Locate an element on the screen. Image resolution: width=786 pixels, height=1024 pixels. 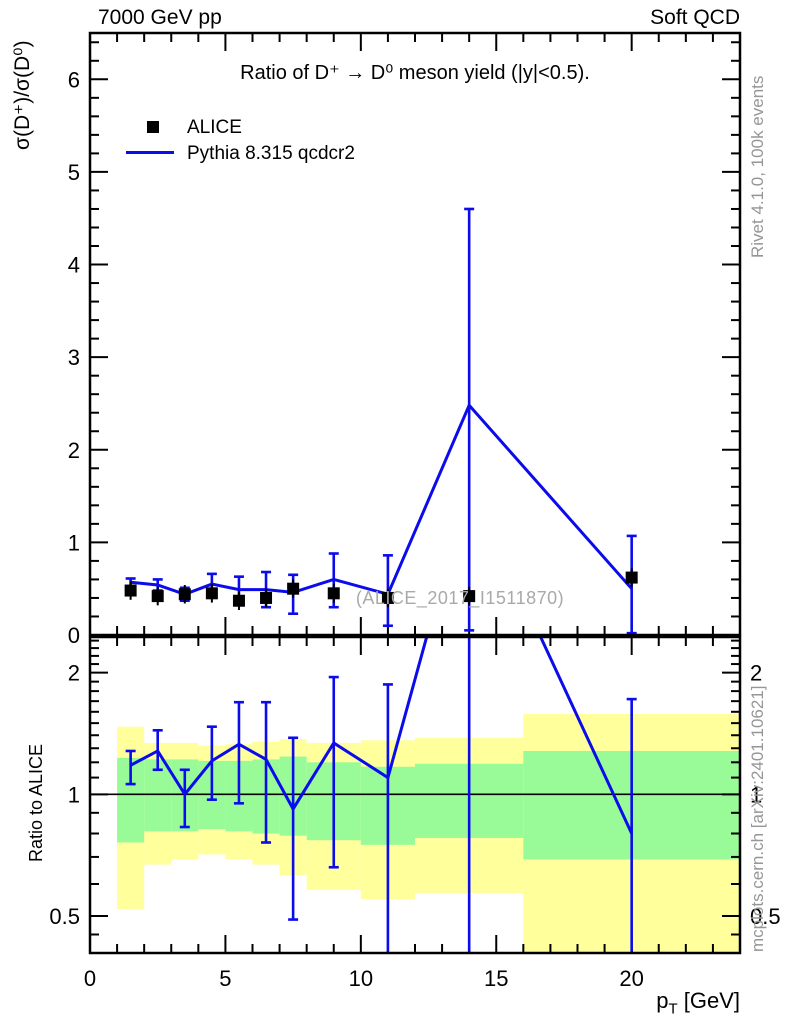
tick-label: 3 is located at coordinates (74, 357).